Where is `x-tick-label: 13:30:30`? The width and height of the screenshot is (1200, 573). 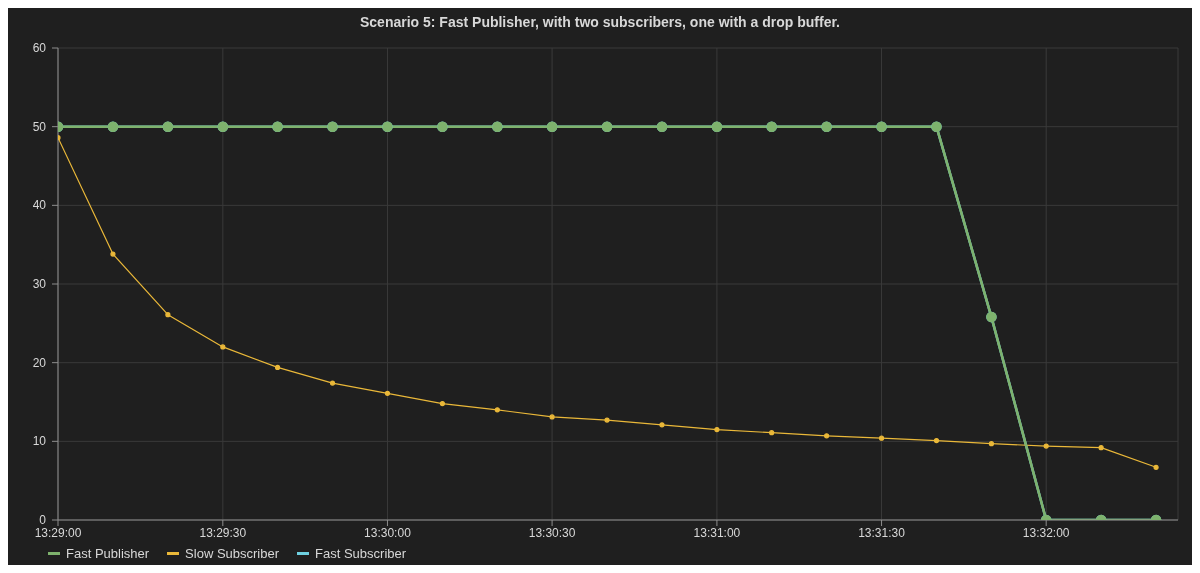 x-tick-label: 13:30:30 is located at coordinates (552, 532).